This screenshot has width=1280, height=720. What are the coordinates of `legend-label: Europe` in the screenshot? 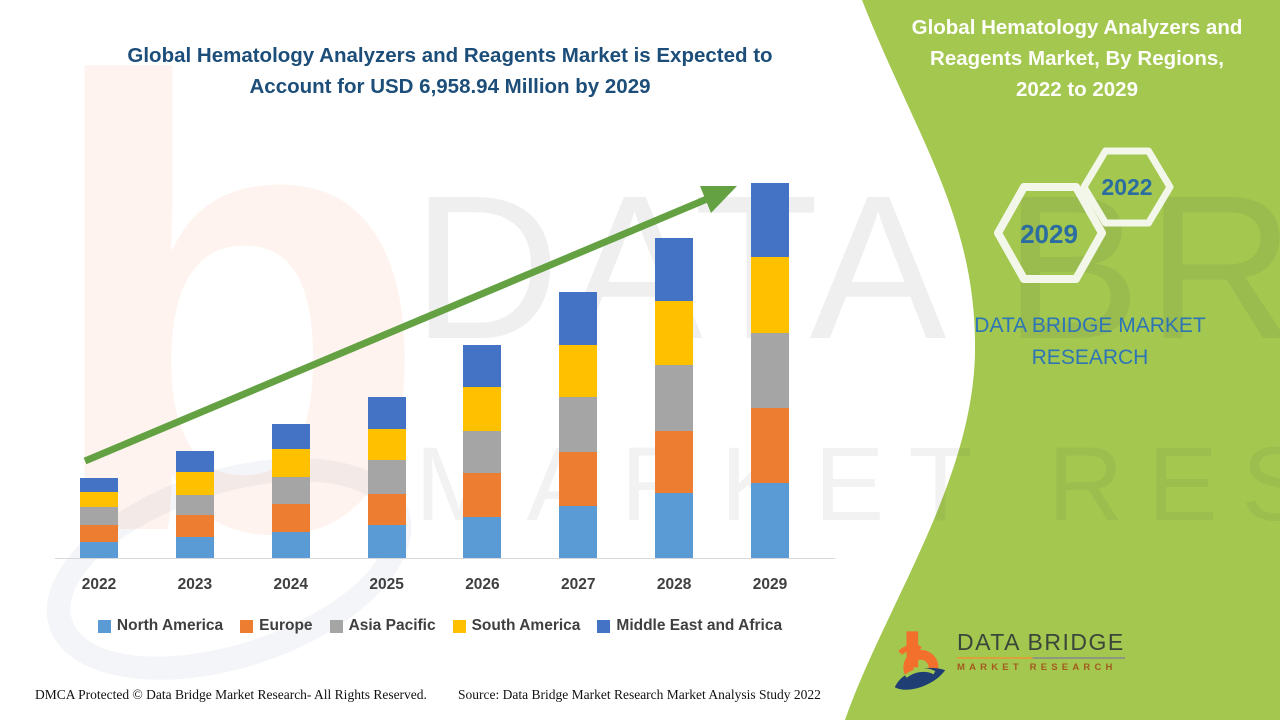 It's located at (286, 625).